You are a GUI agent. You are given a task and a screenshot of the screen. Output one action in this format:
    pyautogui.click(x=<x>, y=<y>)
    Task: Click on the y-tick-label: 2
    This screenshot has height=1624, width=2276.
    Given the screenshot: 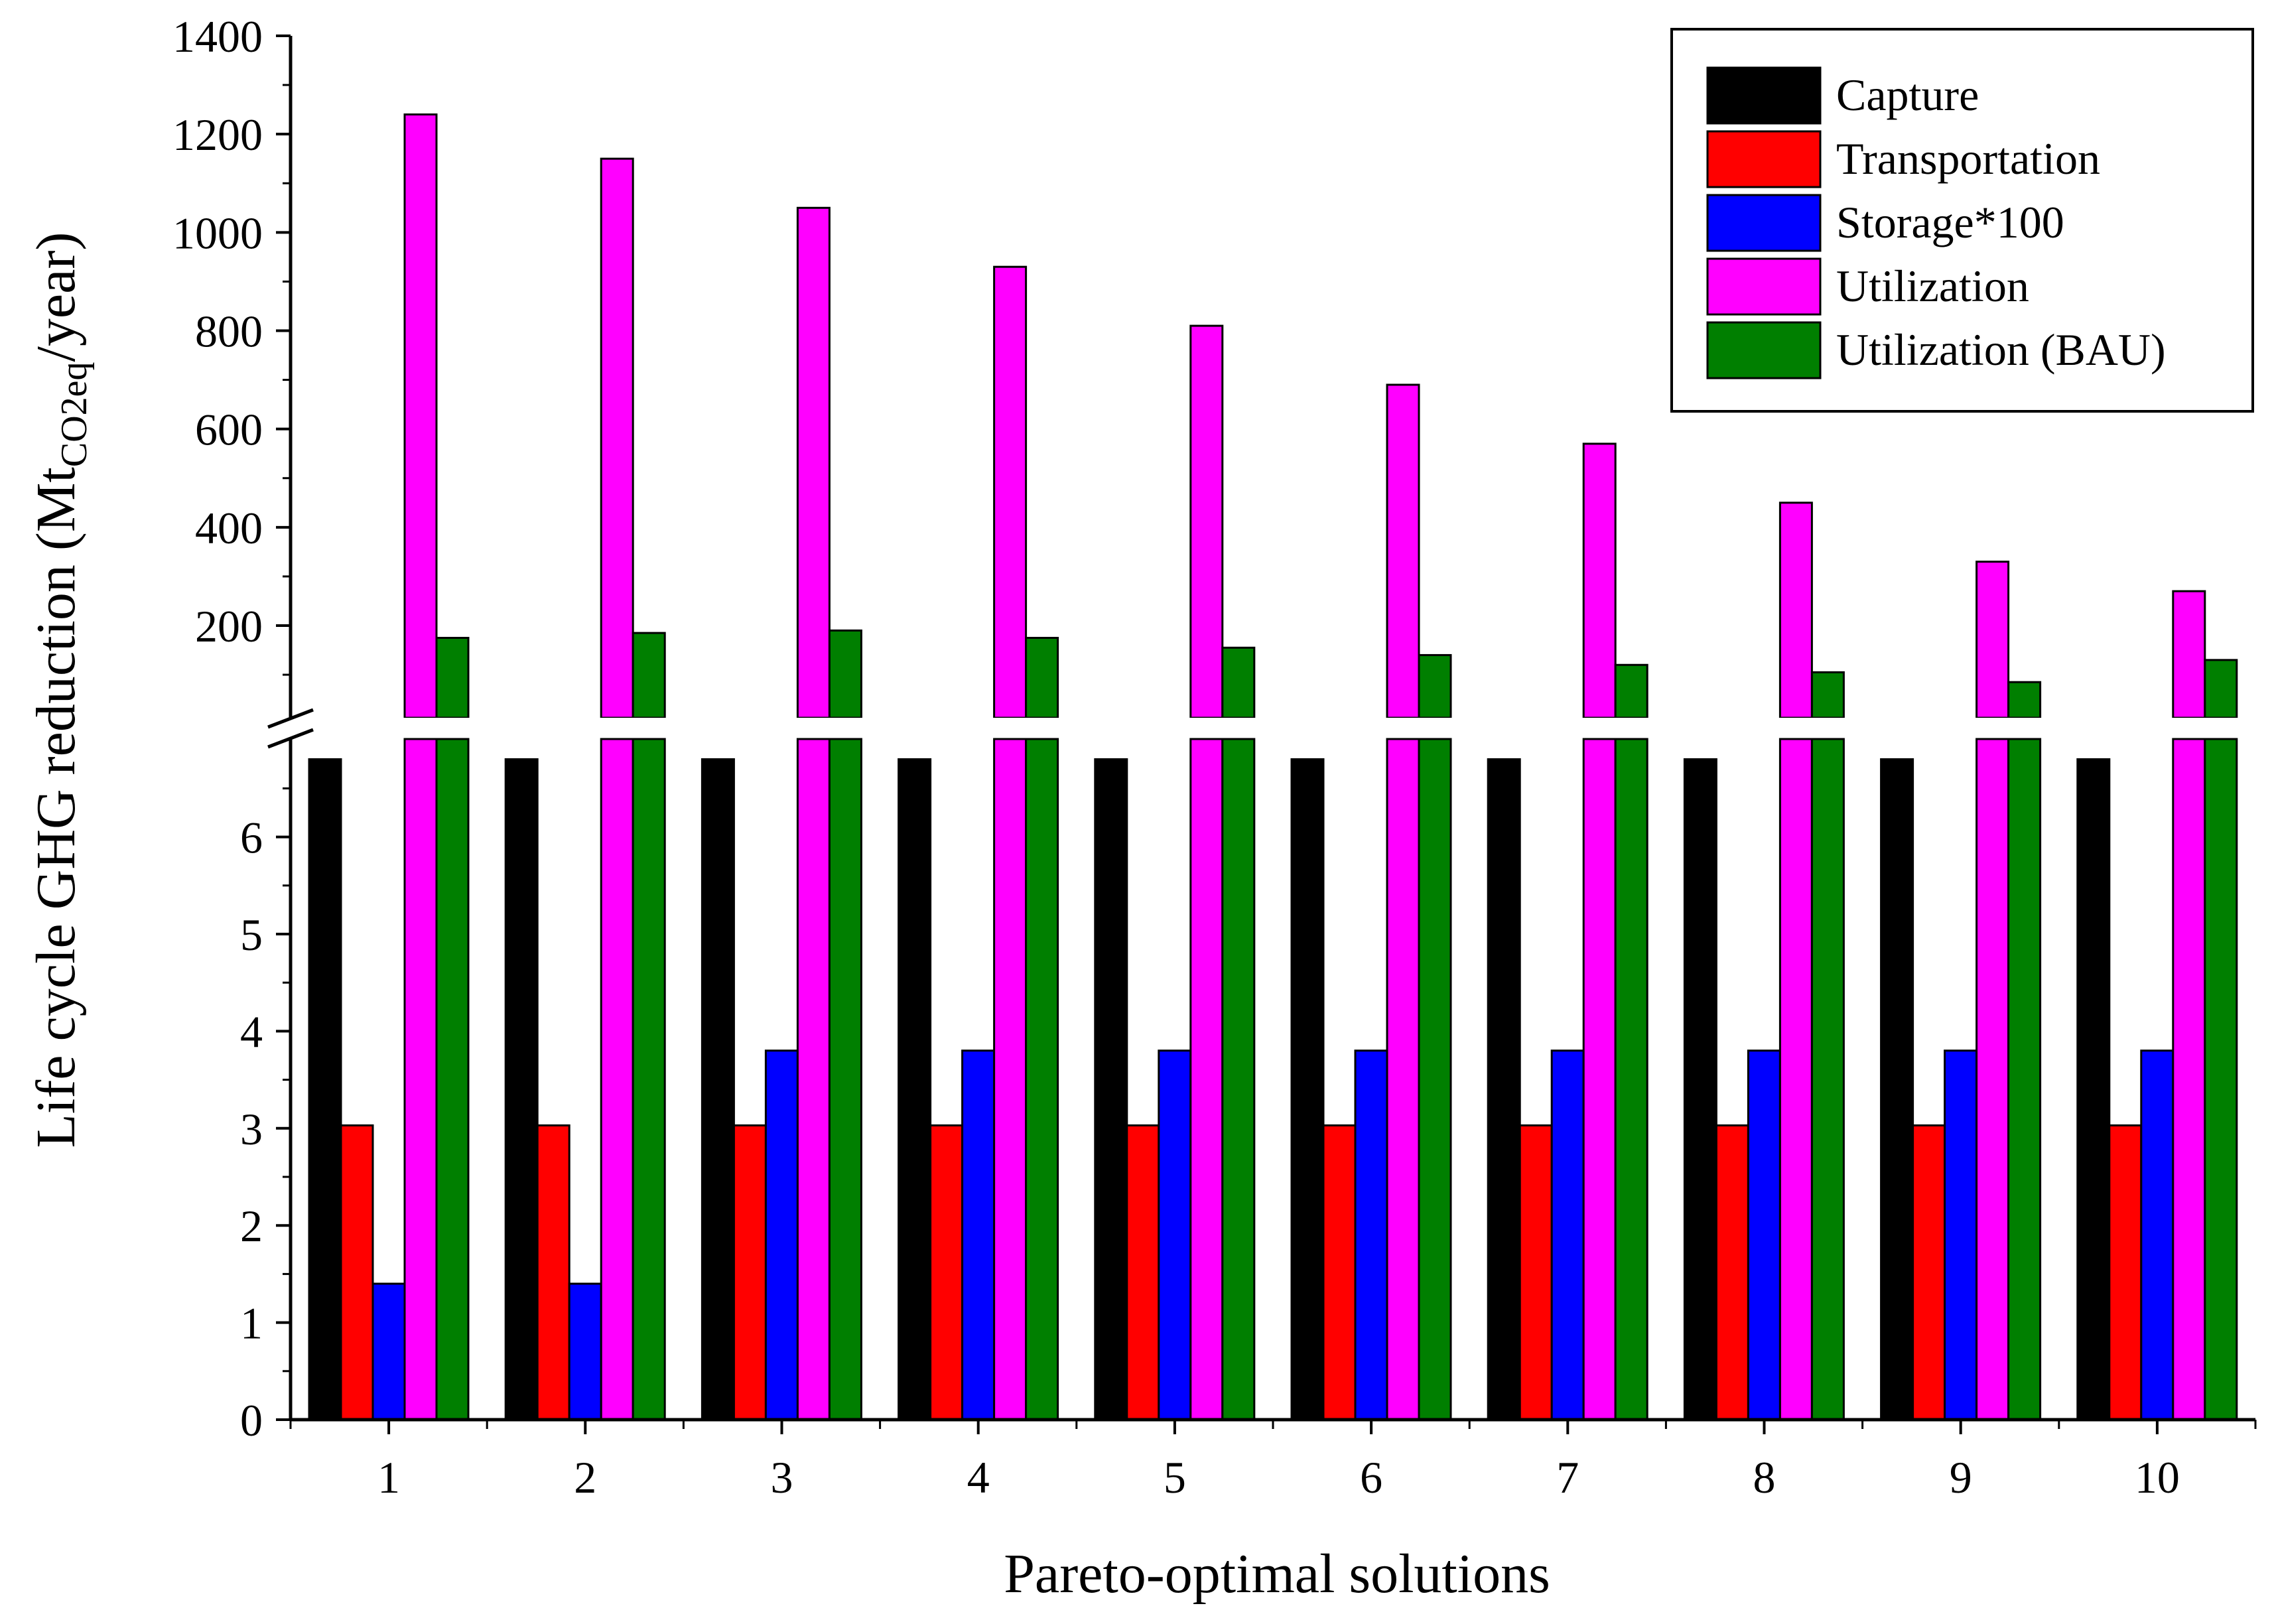 What is the action you would take?
    pyautogui.click(x=251, y=1226)
    